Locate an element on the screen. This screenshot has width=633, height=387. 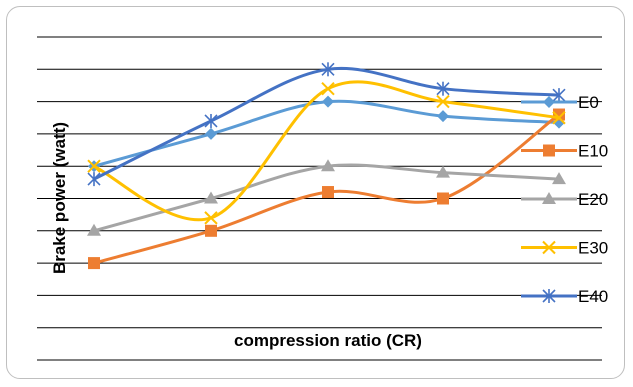
legend-marker-e30 is located at coordinates (549, 247).